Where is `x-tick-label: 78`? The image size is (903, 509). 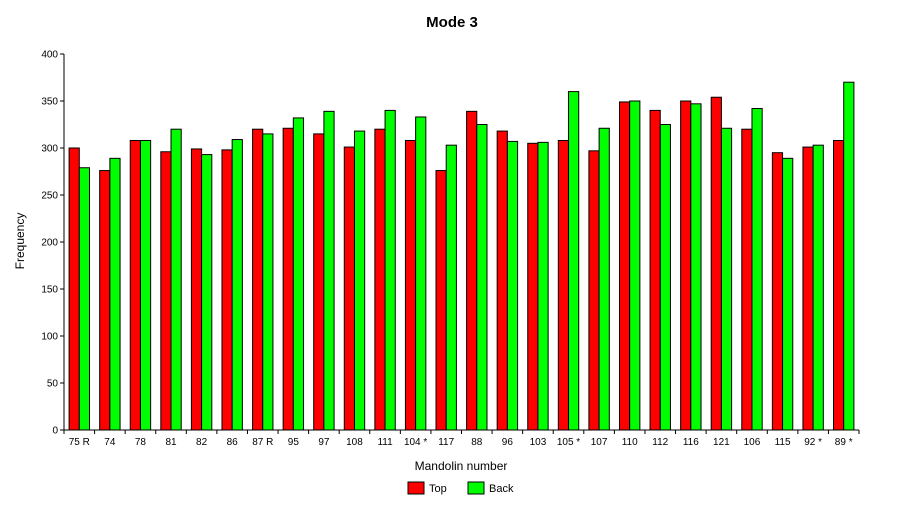
x-tick-label: 78 is located at coordinates (141, 442).